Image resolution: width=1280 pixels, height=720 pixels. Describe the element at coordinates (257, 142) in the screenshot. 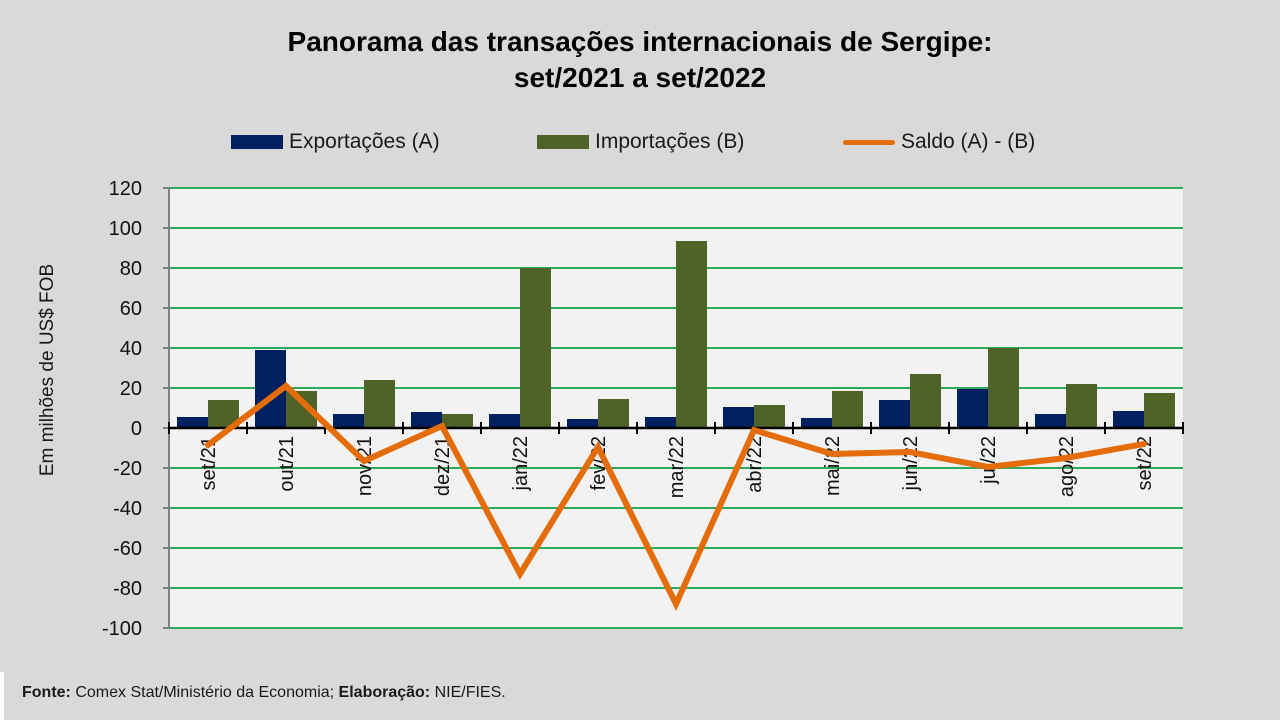

I see `legend-swatch-exports` at that location.